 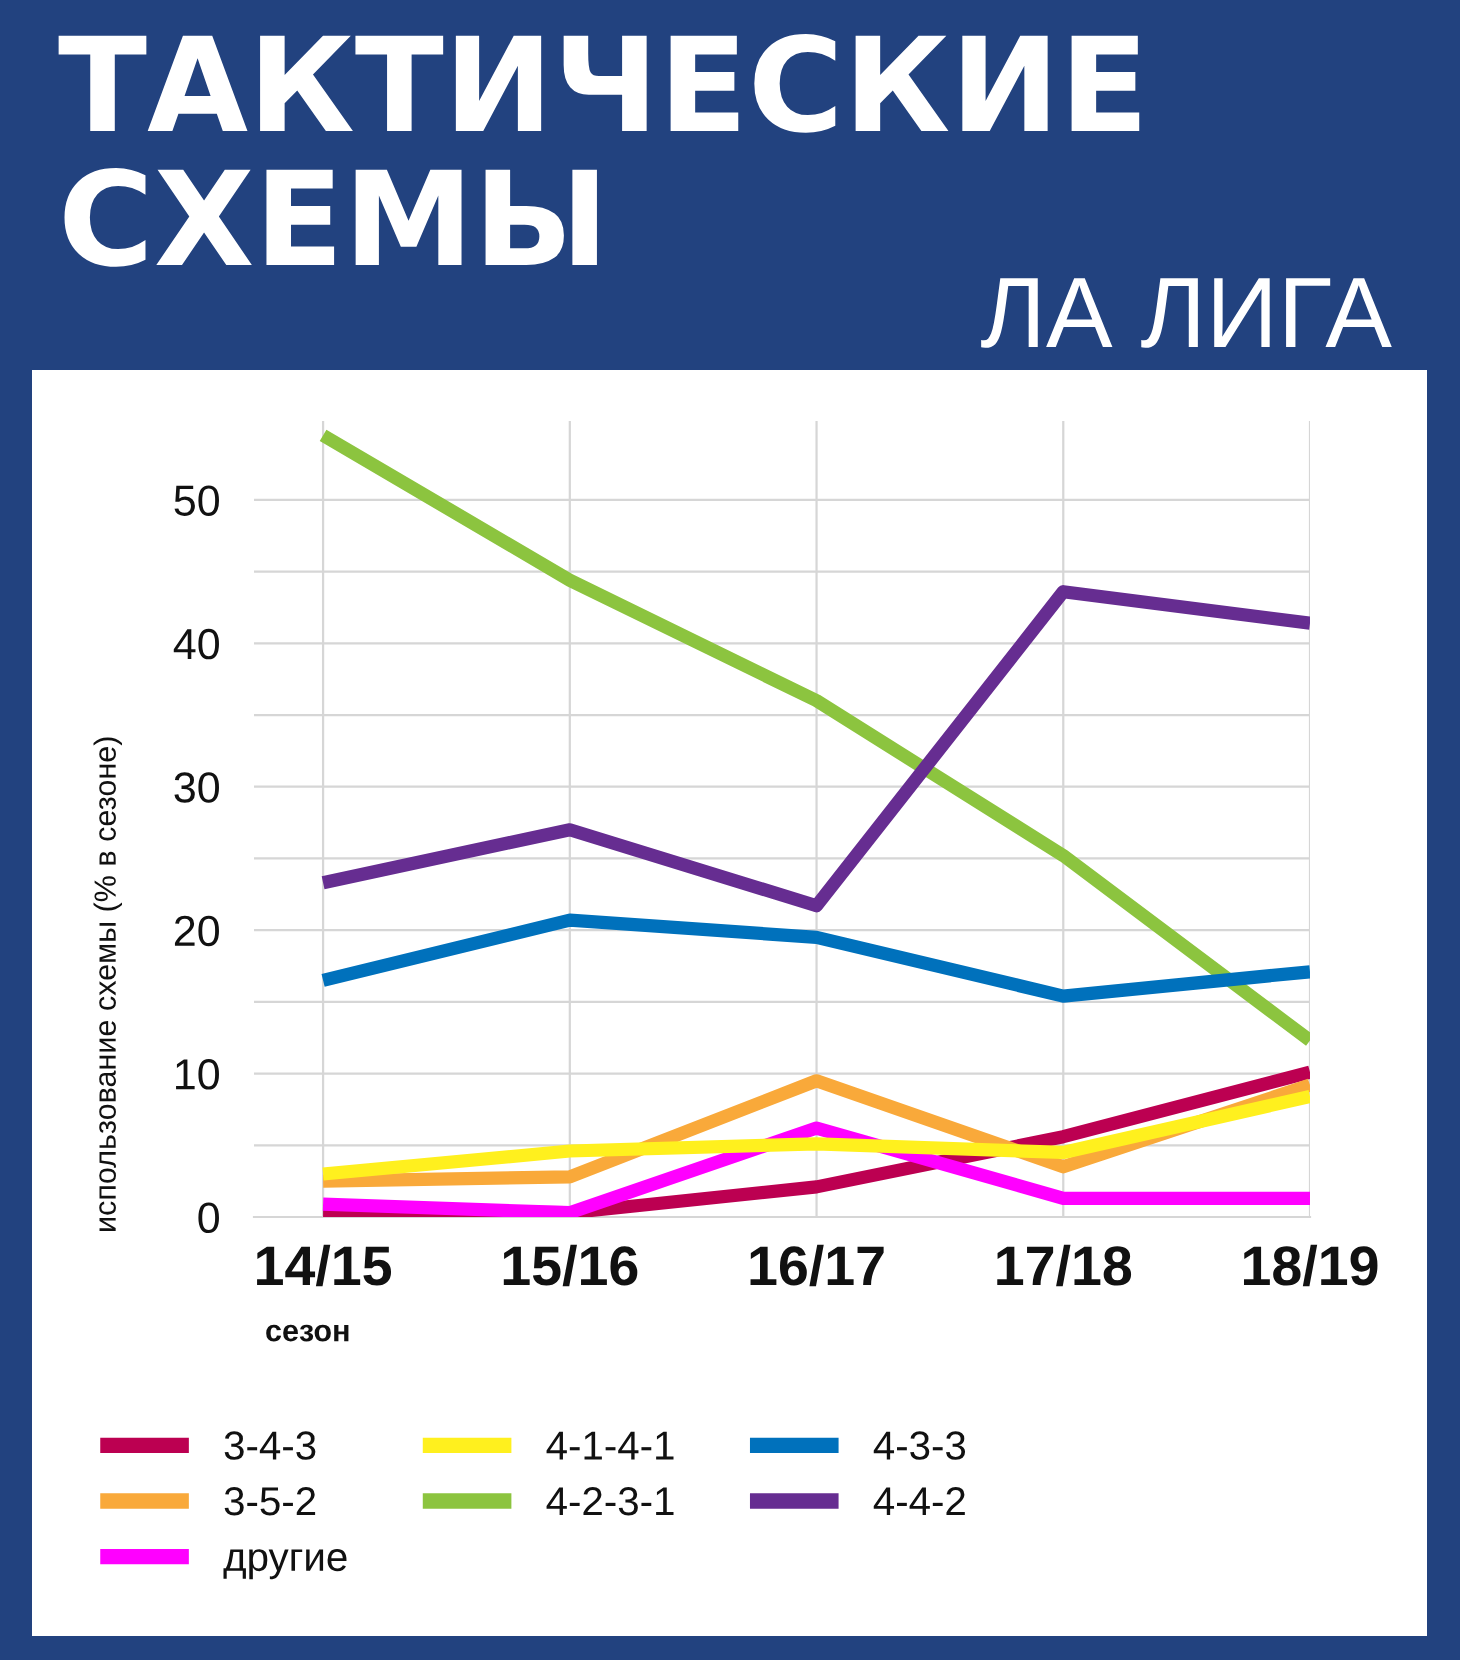 What do you see at coordinates (570, 1265) in the screenshot?
I see `x-tick-label: 15/16` at bounding box center [570, 1265].